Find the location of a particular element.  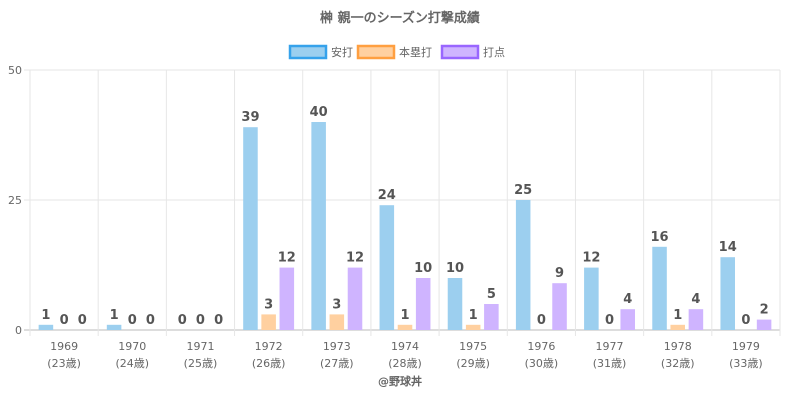

x-tick-label: 1977 is located at coordinates (610, 346).